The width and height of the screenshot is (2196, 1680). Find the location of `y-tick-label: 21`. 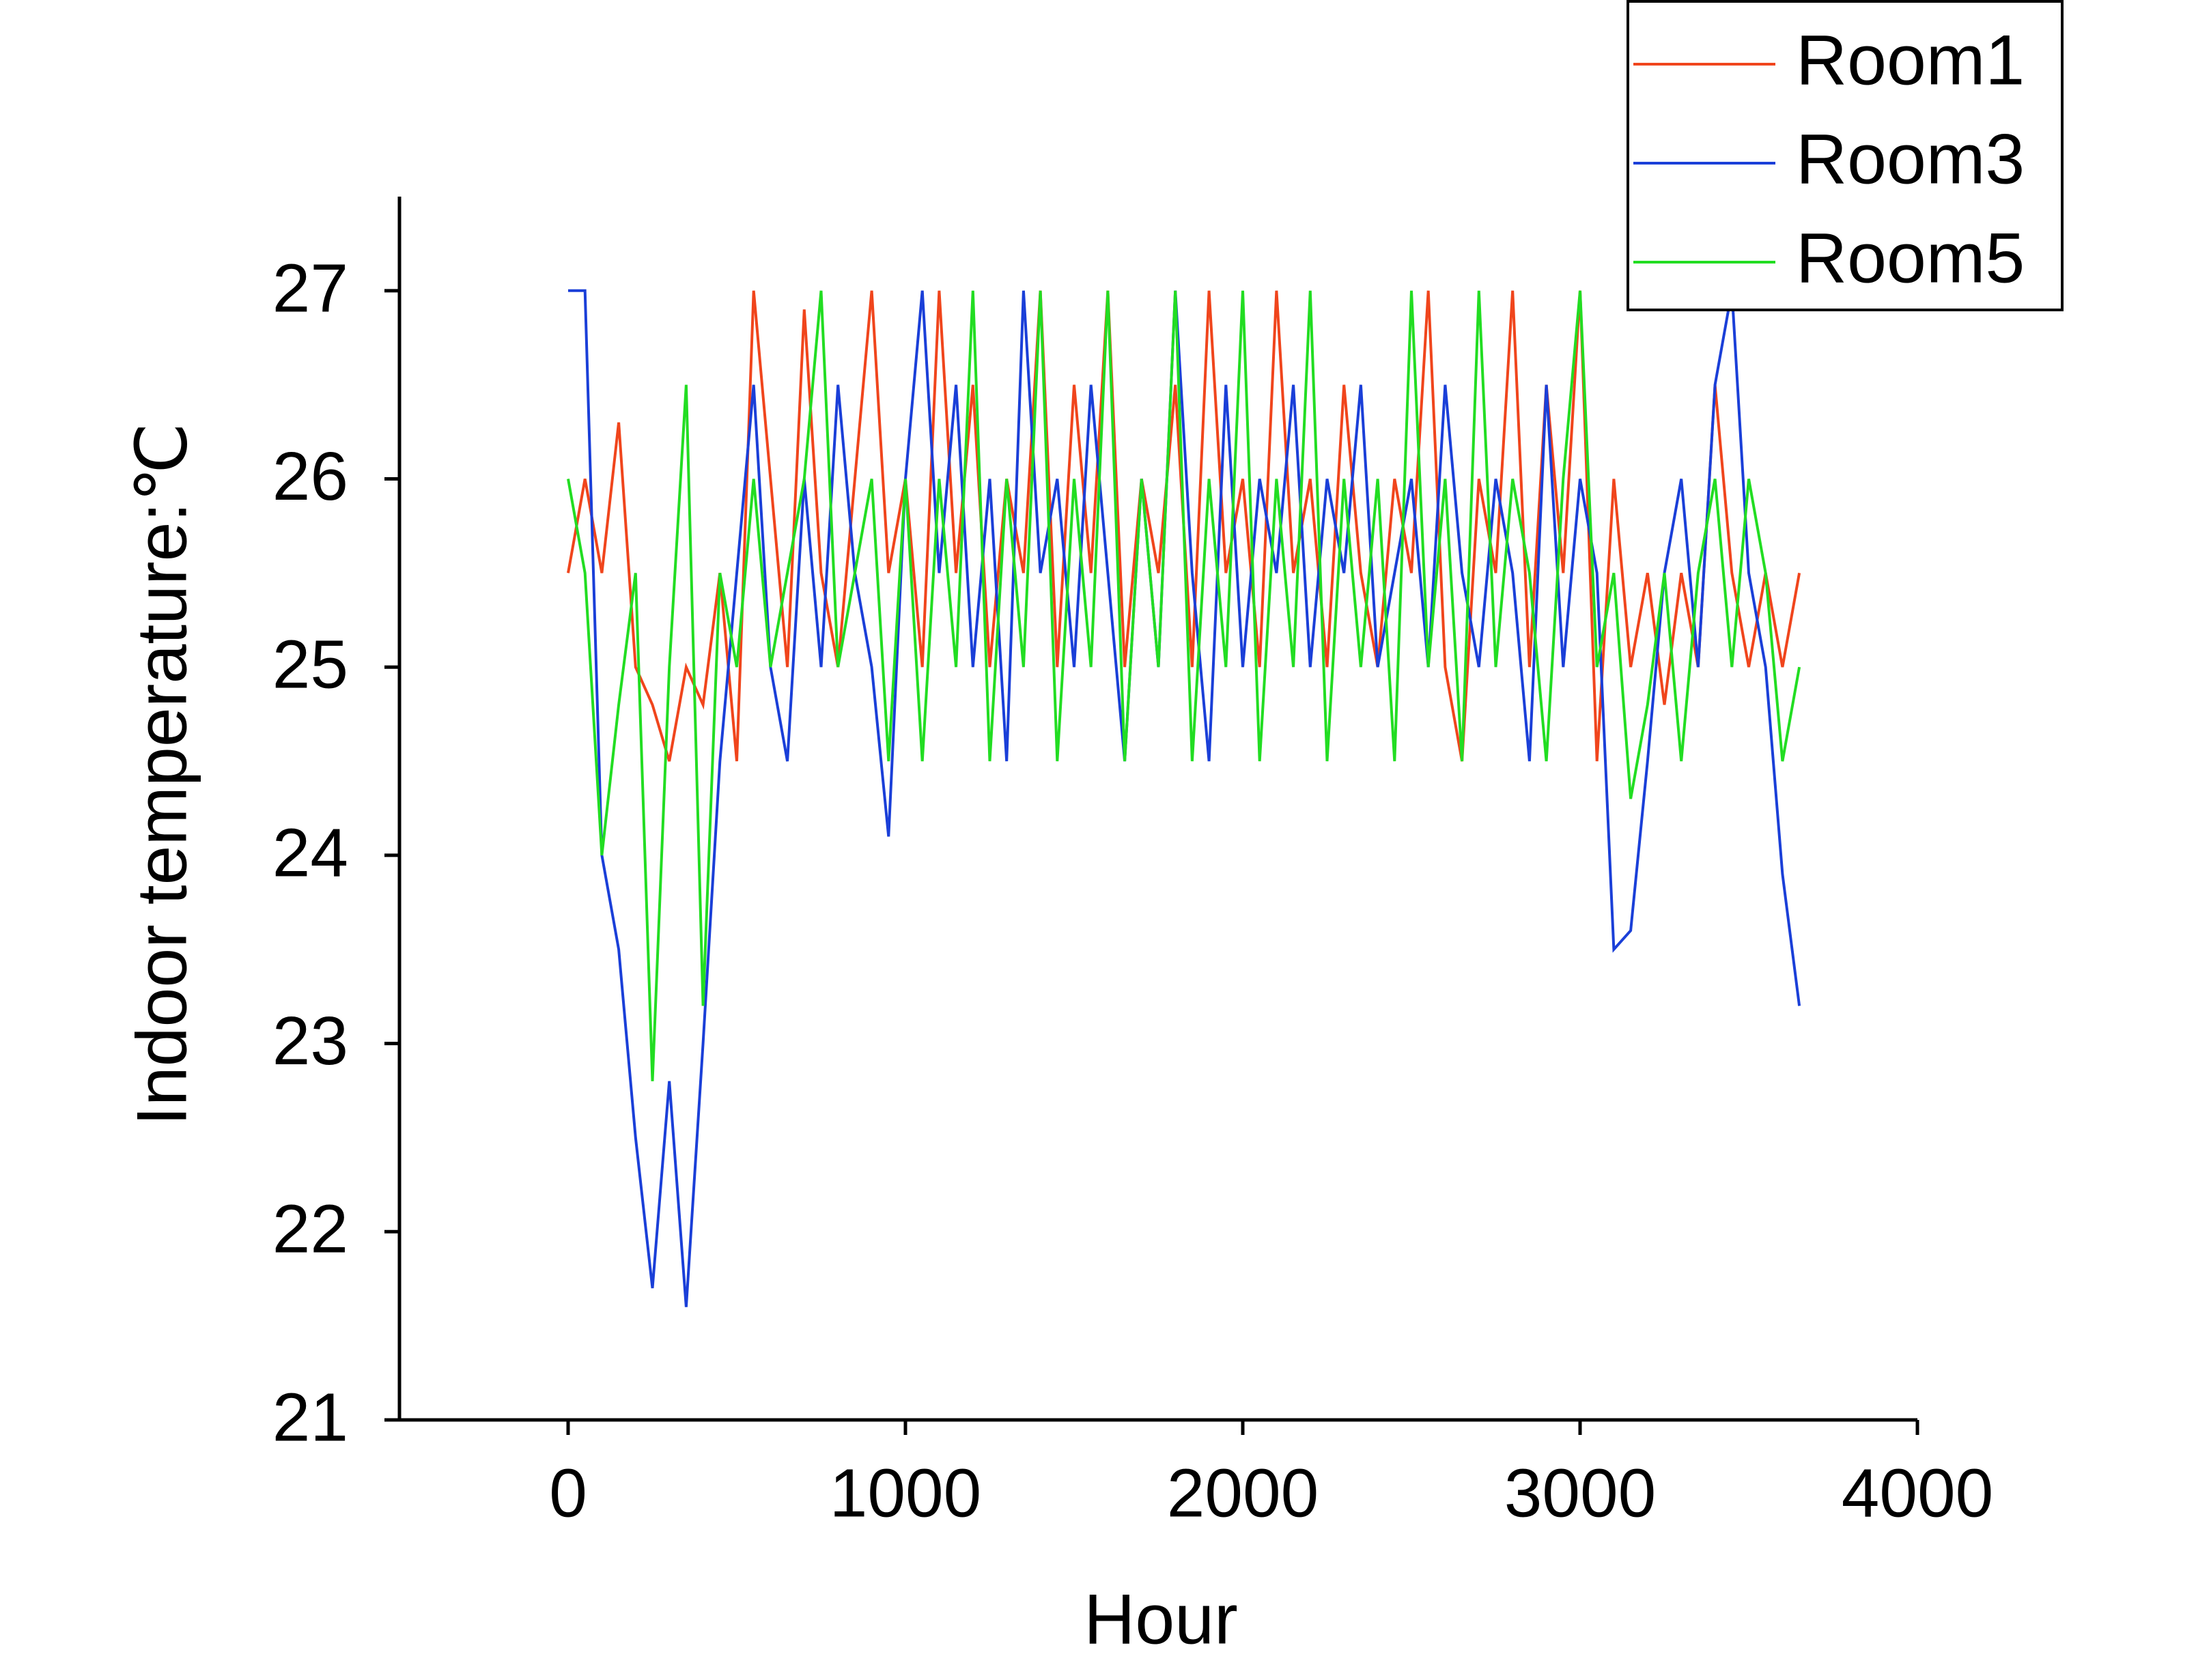

y-tick-label: 21 is located at coordinates (310, 1417).